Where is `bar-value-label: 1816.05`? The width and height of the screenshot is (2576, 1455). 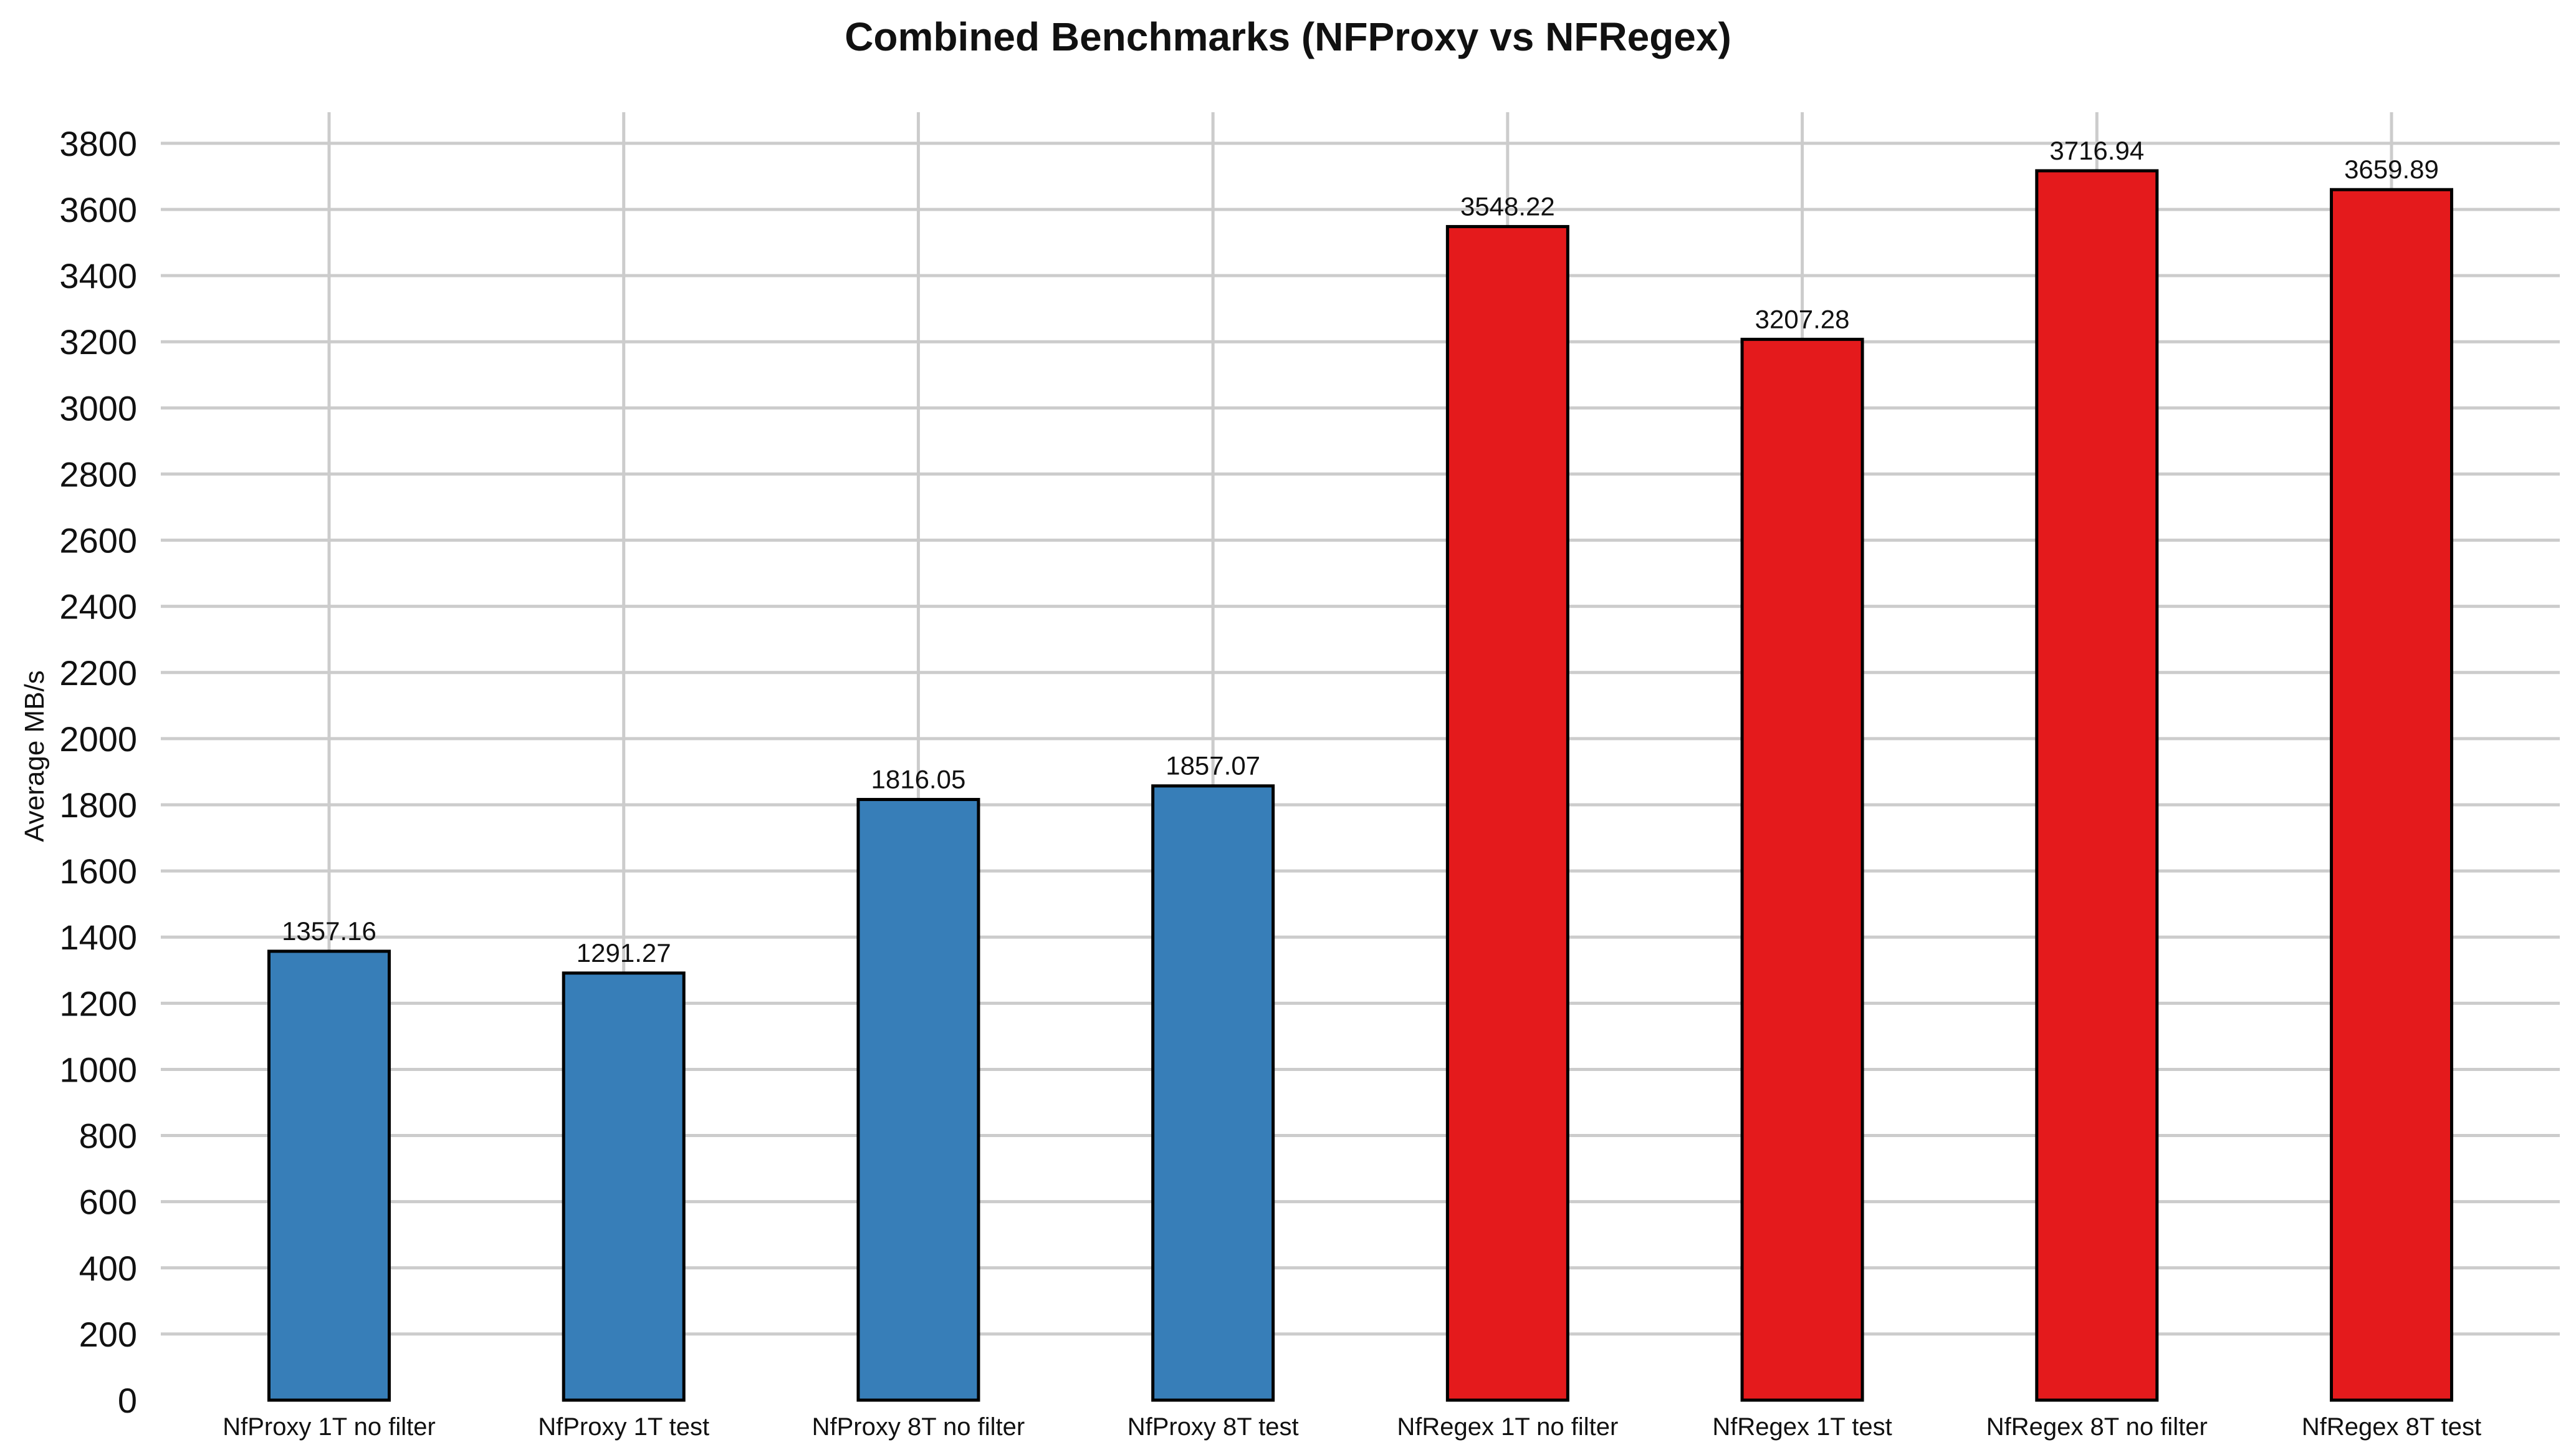 bar-value-label: 1816.05 is located at coordinates (918, 779).